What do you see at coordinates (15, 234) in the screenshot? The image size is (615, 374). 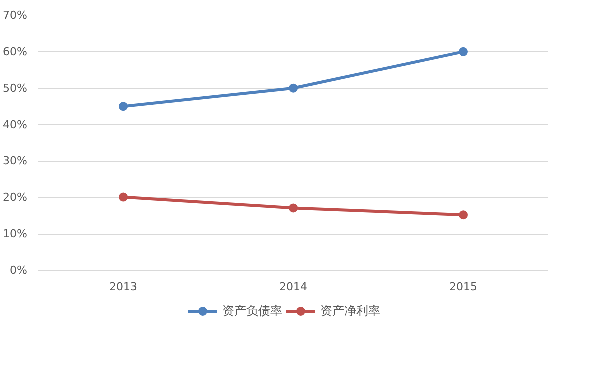 I see `y-tick-label: 10%` at bounding box center [15, 234].